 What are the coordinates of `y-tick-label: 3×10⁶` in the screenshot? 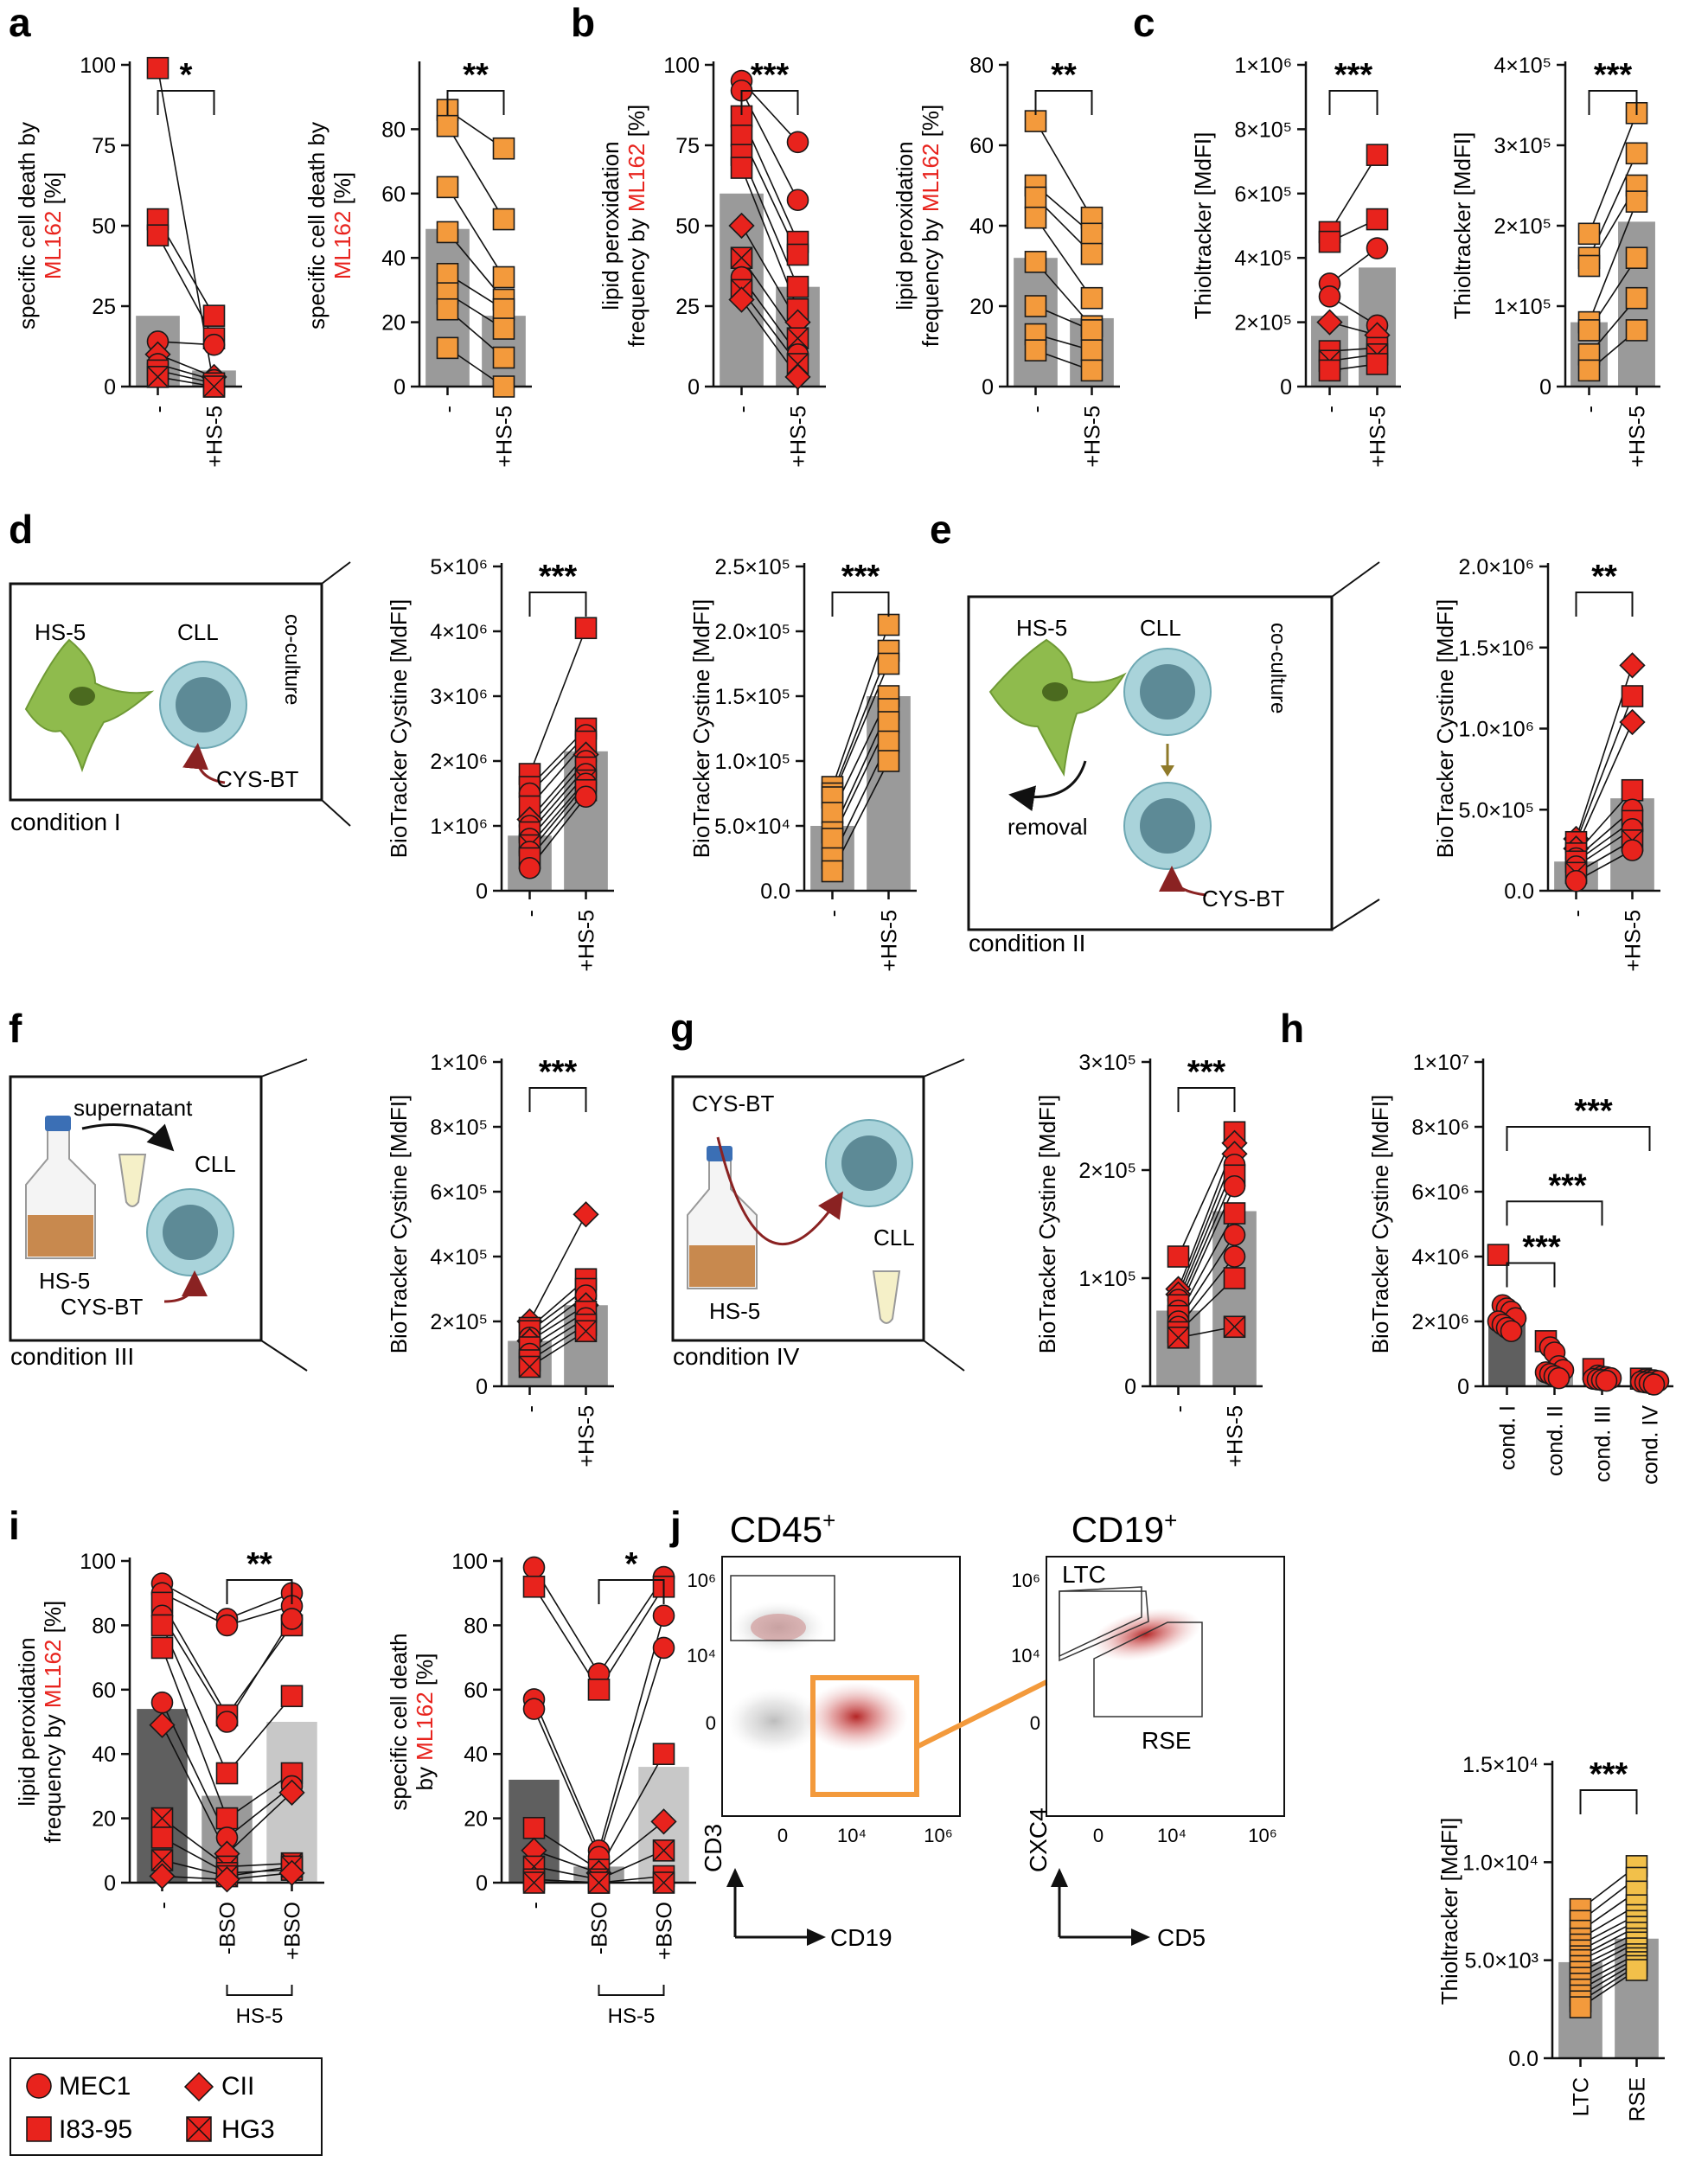 It's located at (459, 697).